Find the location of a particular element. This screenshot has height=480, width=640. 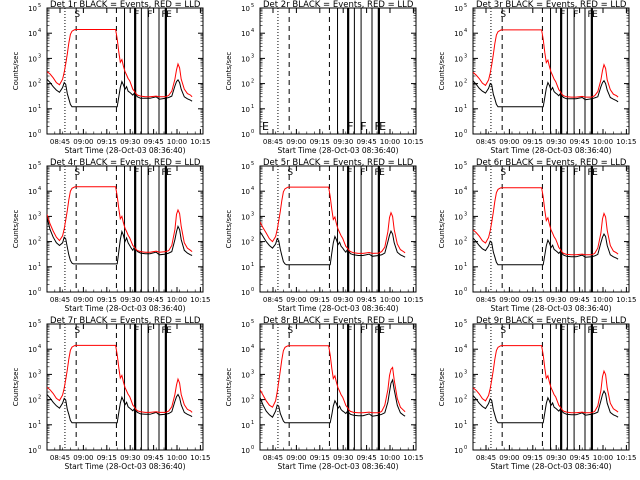

panel-title: Det 4r BLACK = Events, RED = LLD is located at coordinates (125, 163).